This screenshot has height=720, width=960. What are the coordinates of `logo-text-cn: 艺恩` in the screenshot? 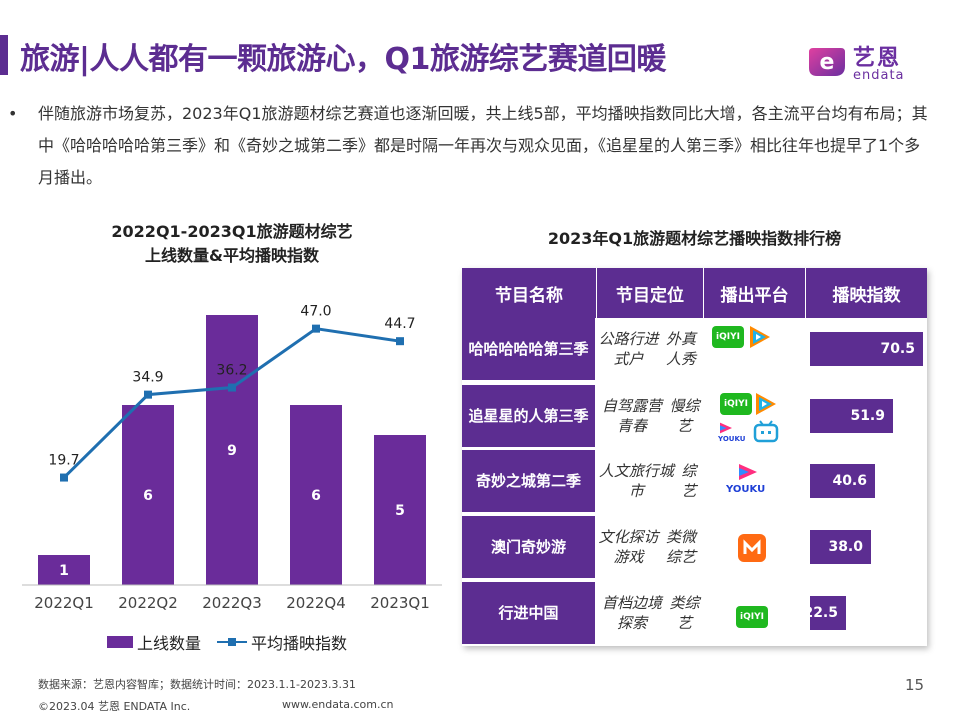 It's located at (877, 58).